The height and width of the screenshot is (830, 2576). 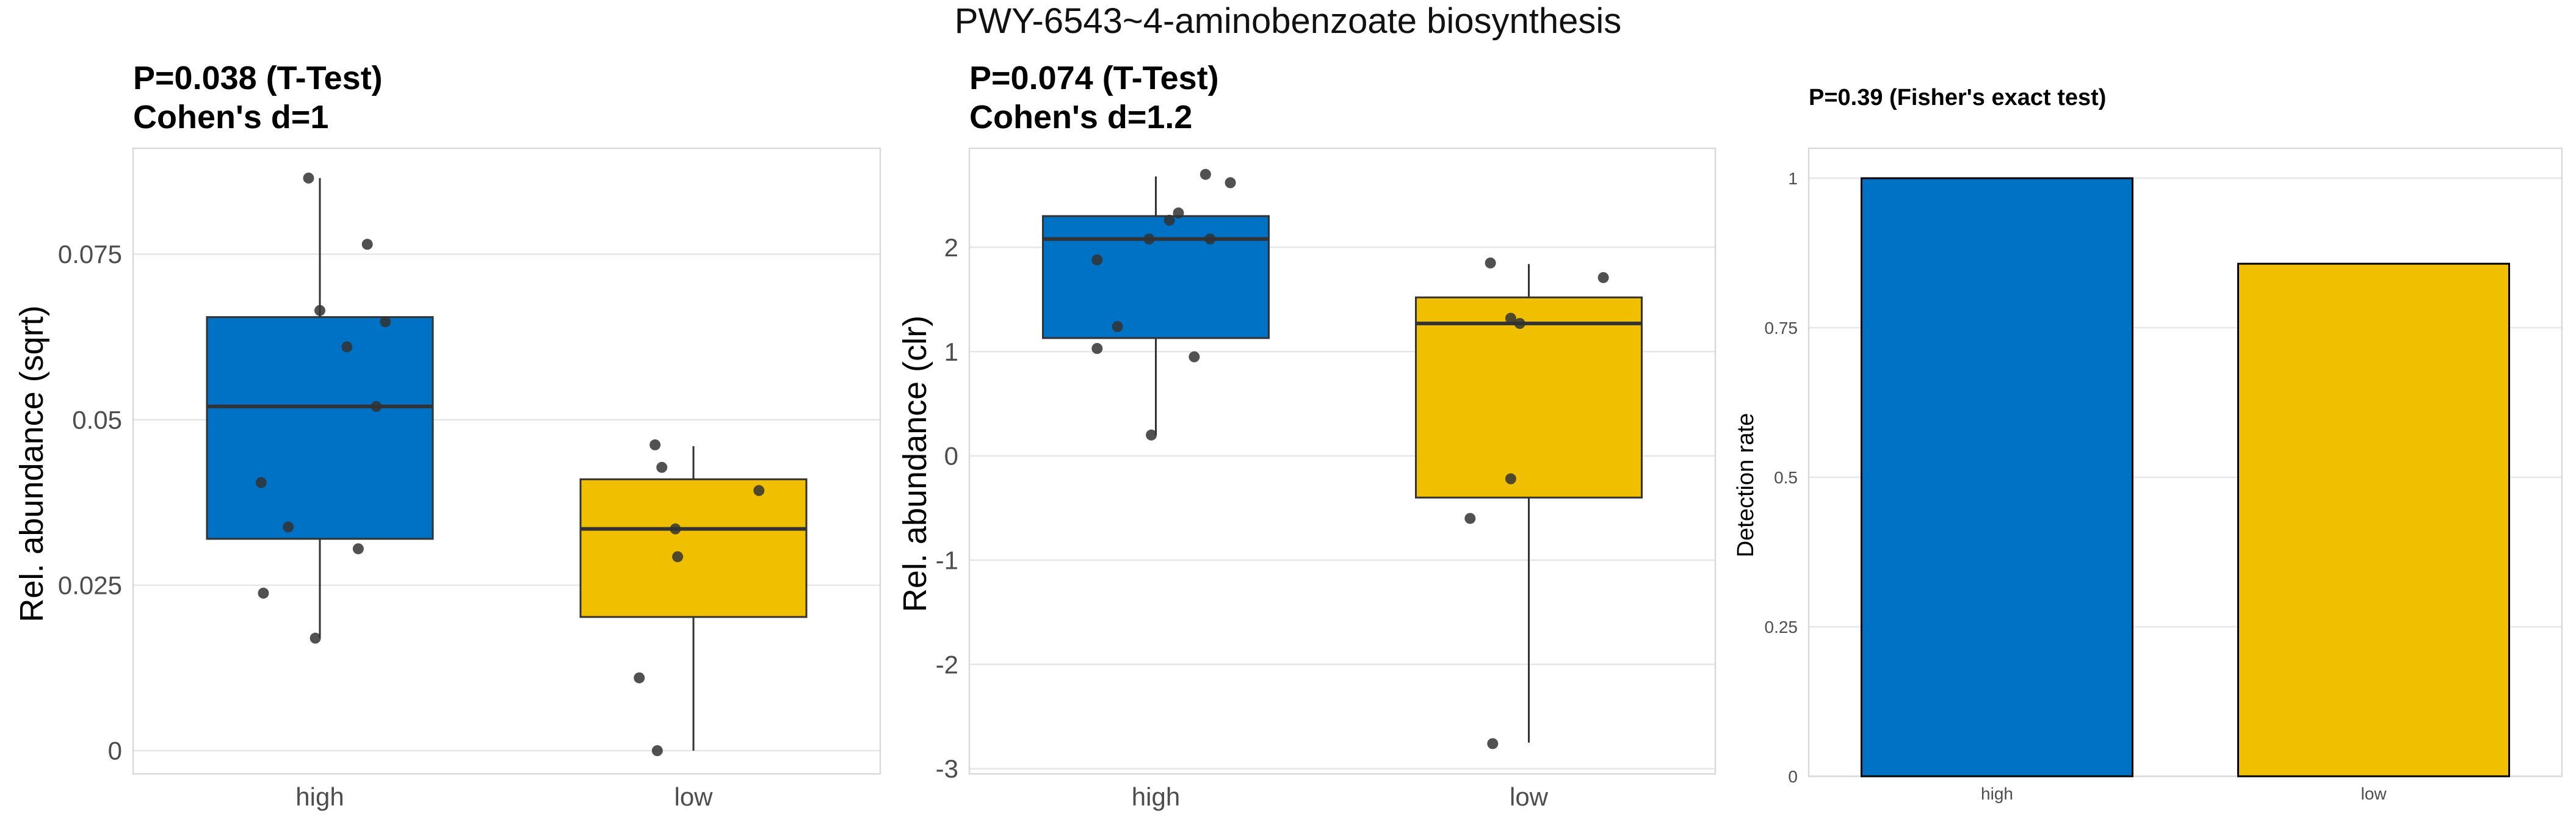 What do you see at coordinates (258, 78) in the screenshot?
I see `panel1-title-line1: P=0.038 (T-Test)` at bounding box center [258, 78].